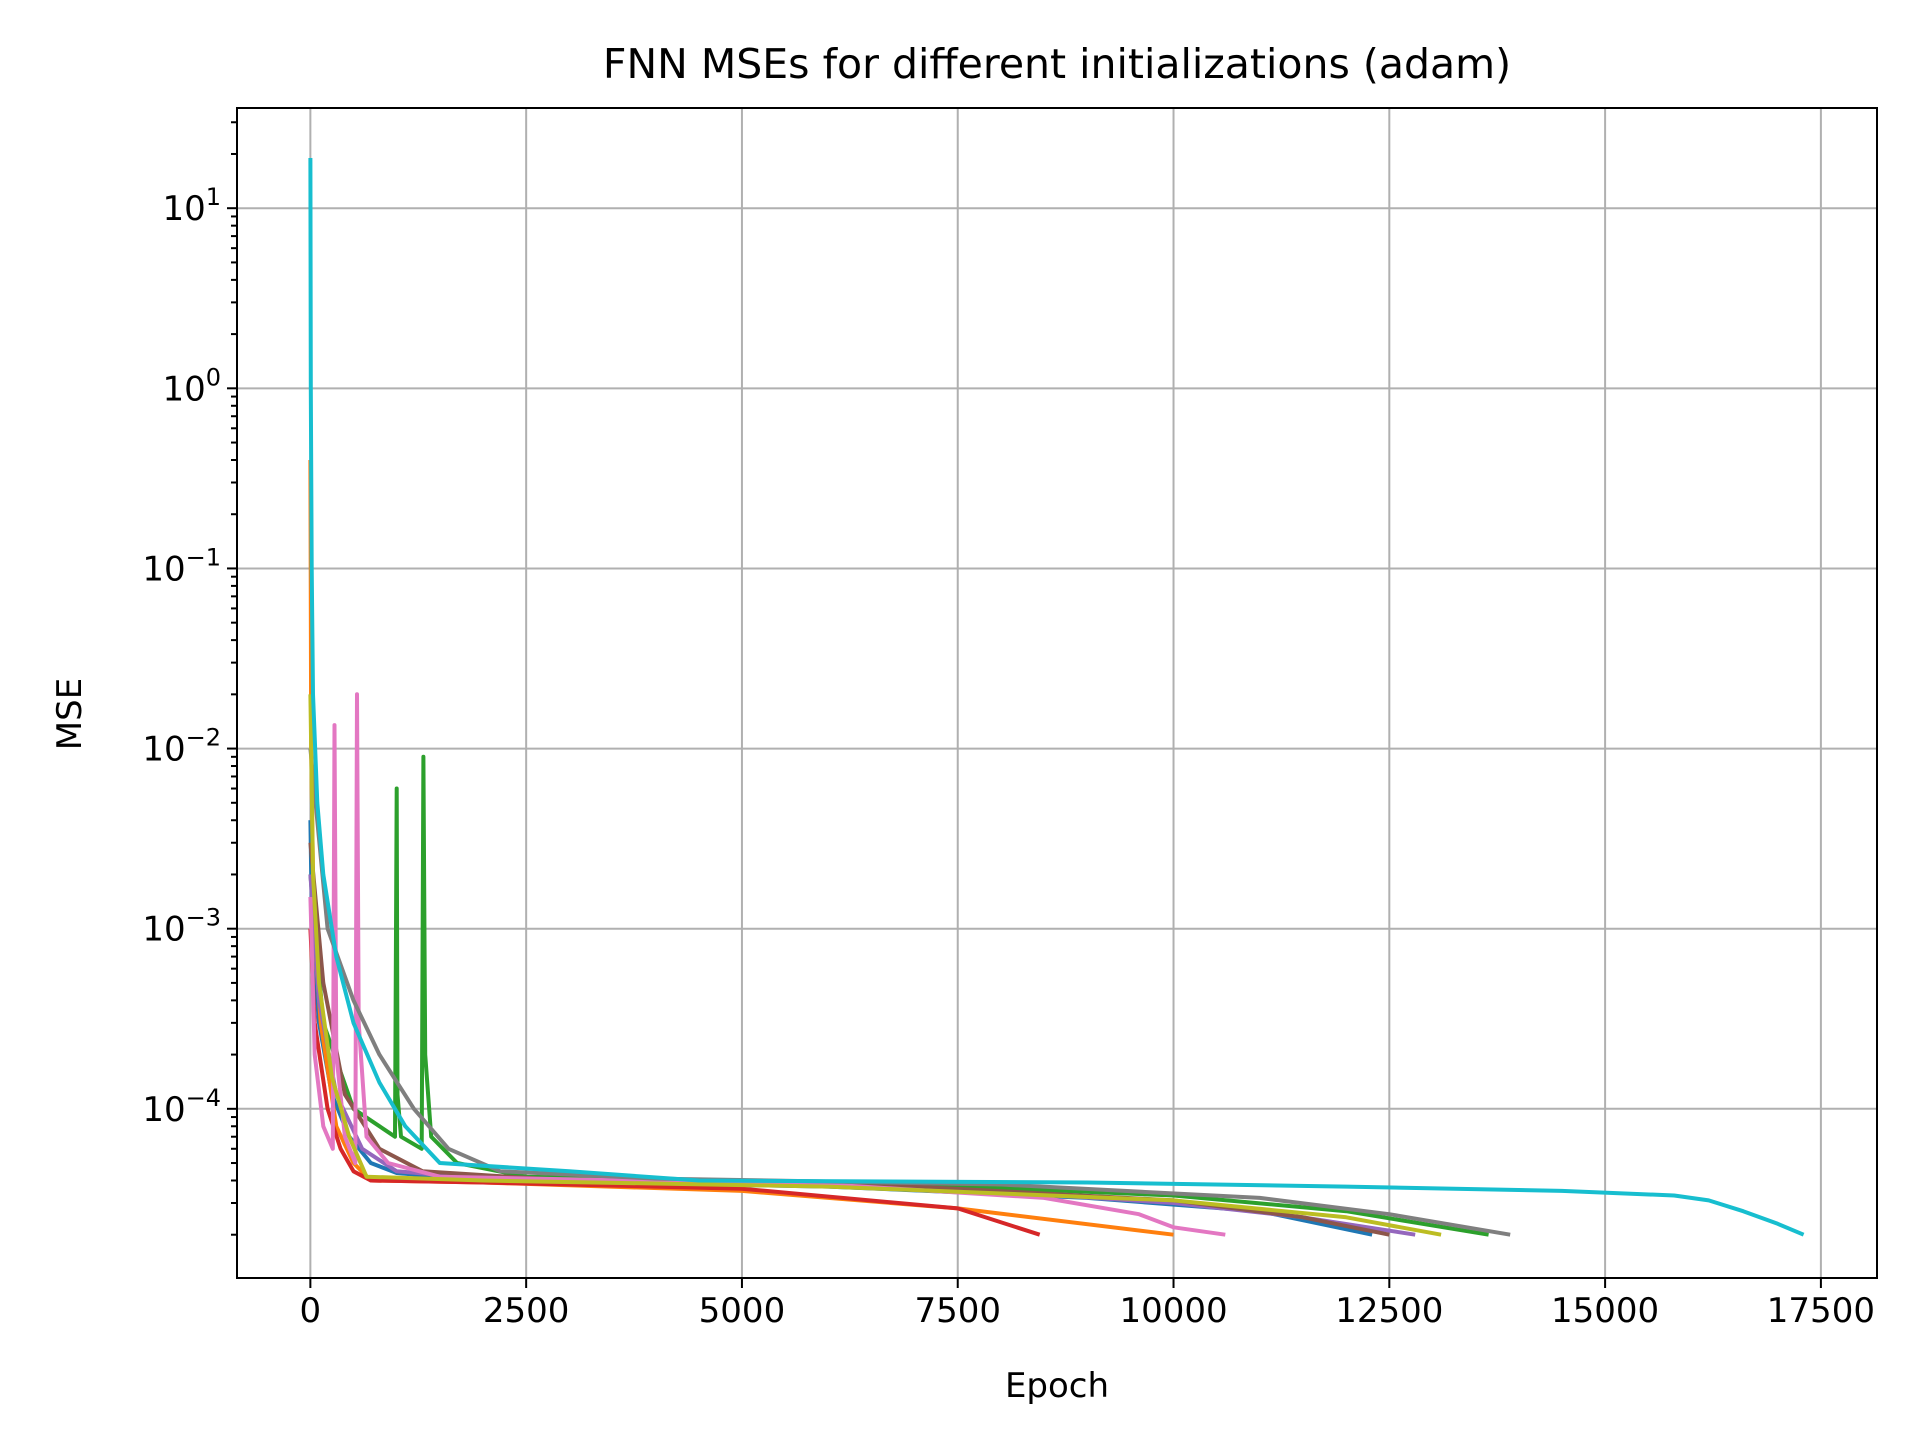 Image resolution: width=1920 pixels, height=1444 pixels. What do you see at coordinates (1821, 1311) in the screenshot?
I see `x-tick-label: 17500` at bounding box center [1821, 1311].